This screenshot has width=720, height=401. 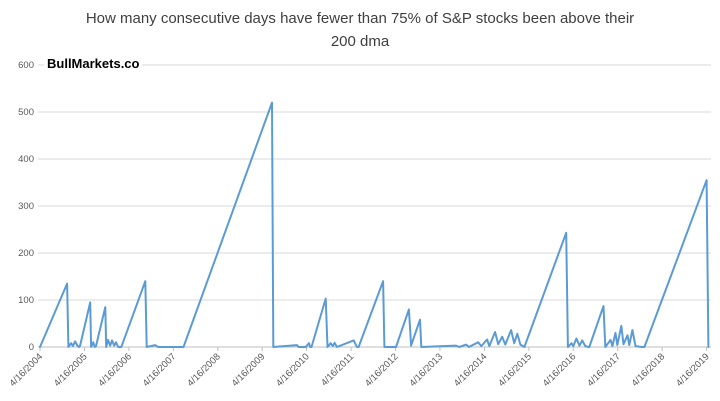 I want to click on x-axis-tick-label: 4/16/2017, so click(x=604, y=370).